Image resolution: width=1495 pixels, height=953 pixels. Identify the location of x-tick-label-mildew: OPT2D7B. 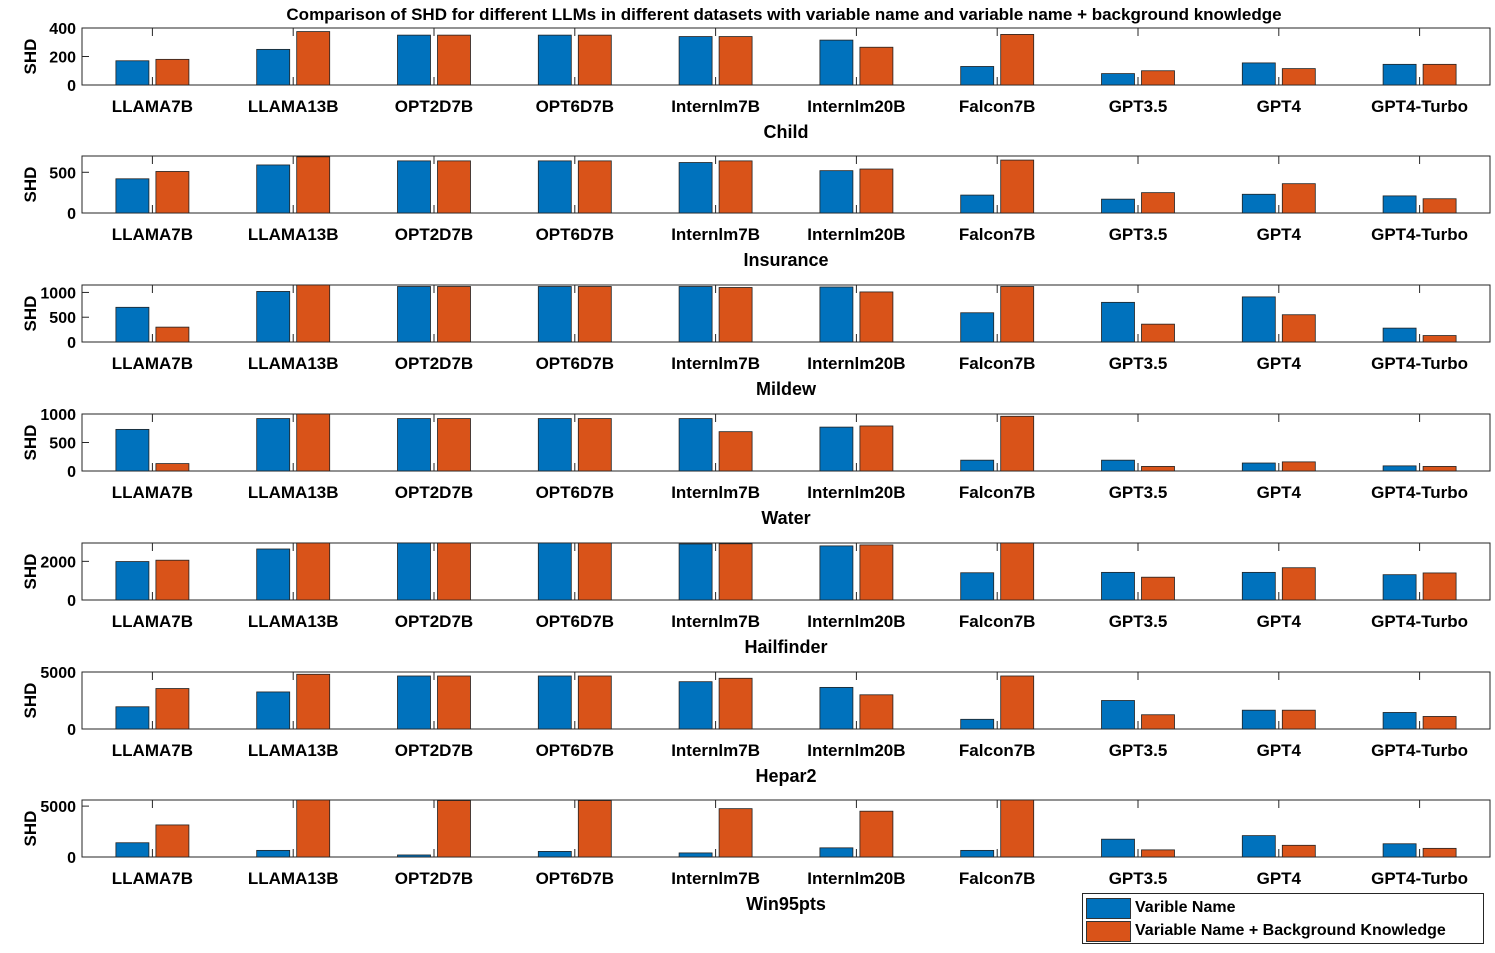
(434, 363).